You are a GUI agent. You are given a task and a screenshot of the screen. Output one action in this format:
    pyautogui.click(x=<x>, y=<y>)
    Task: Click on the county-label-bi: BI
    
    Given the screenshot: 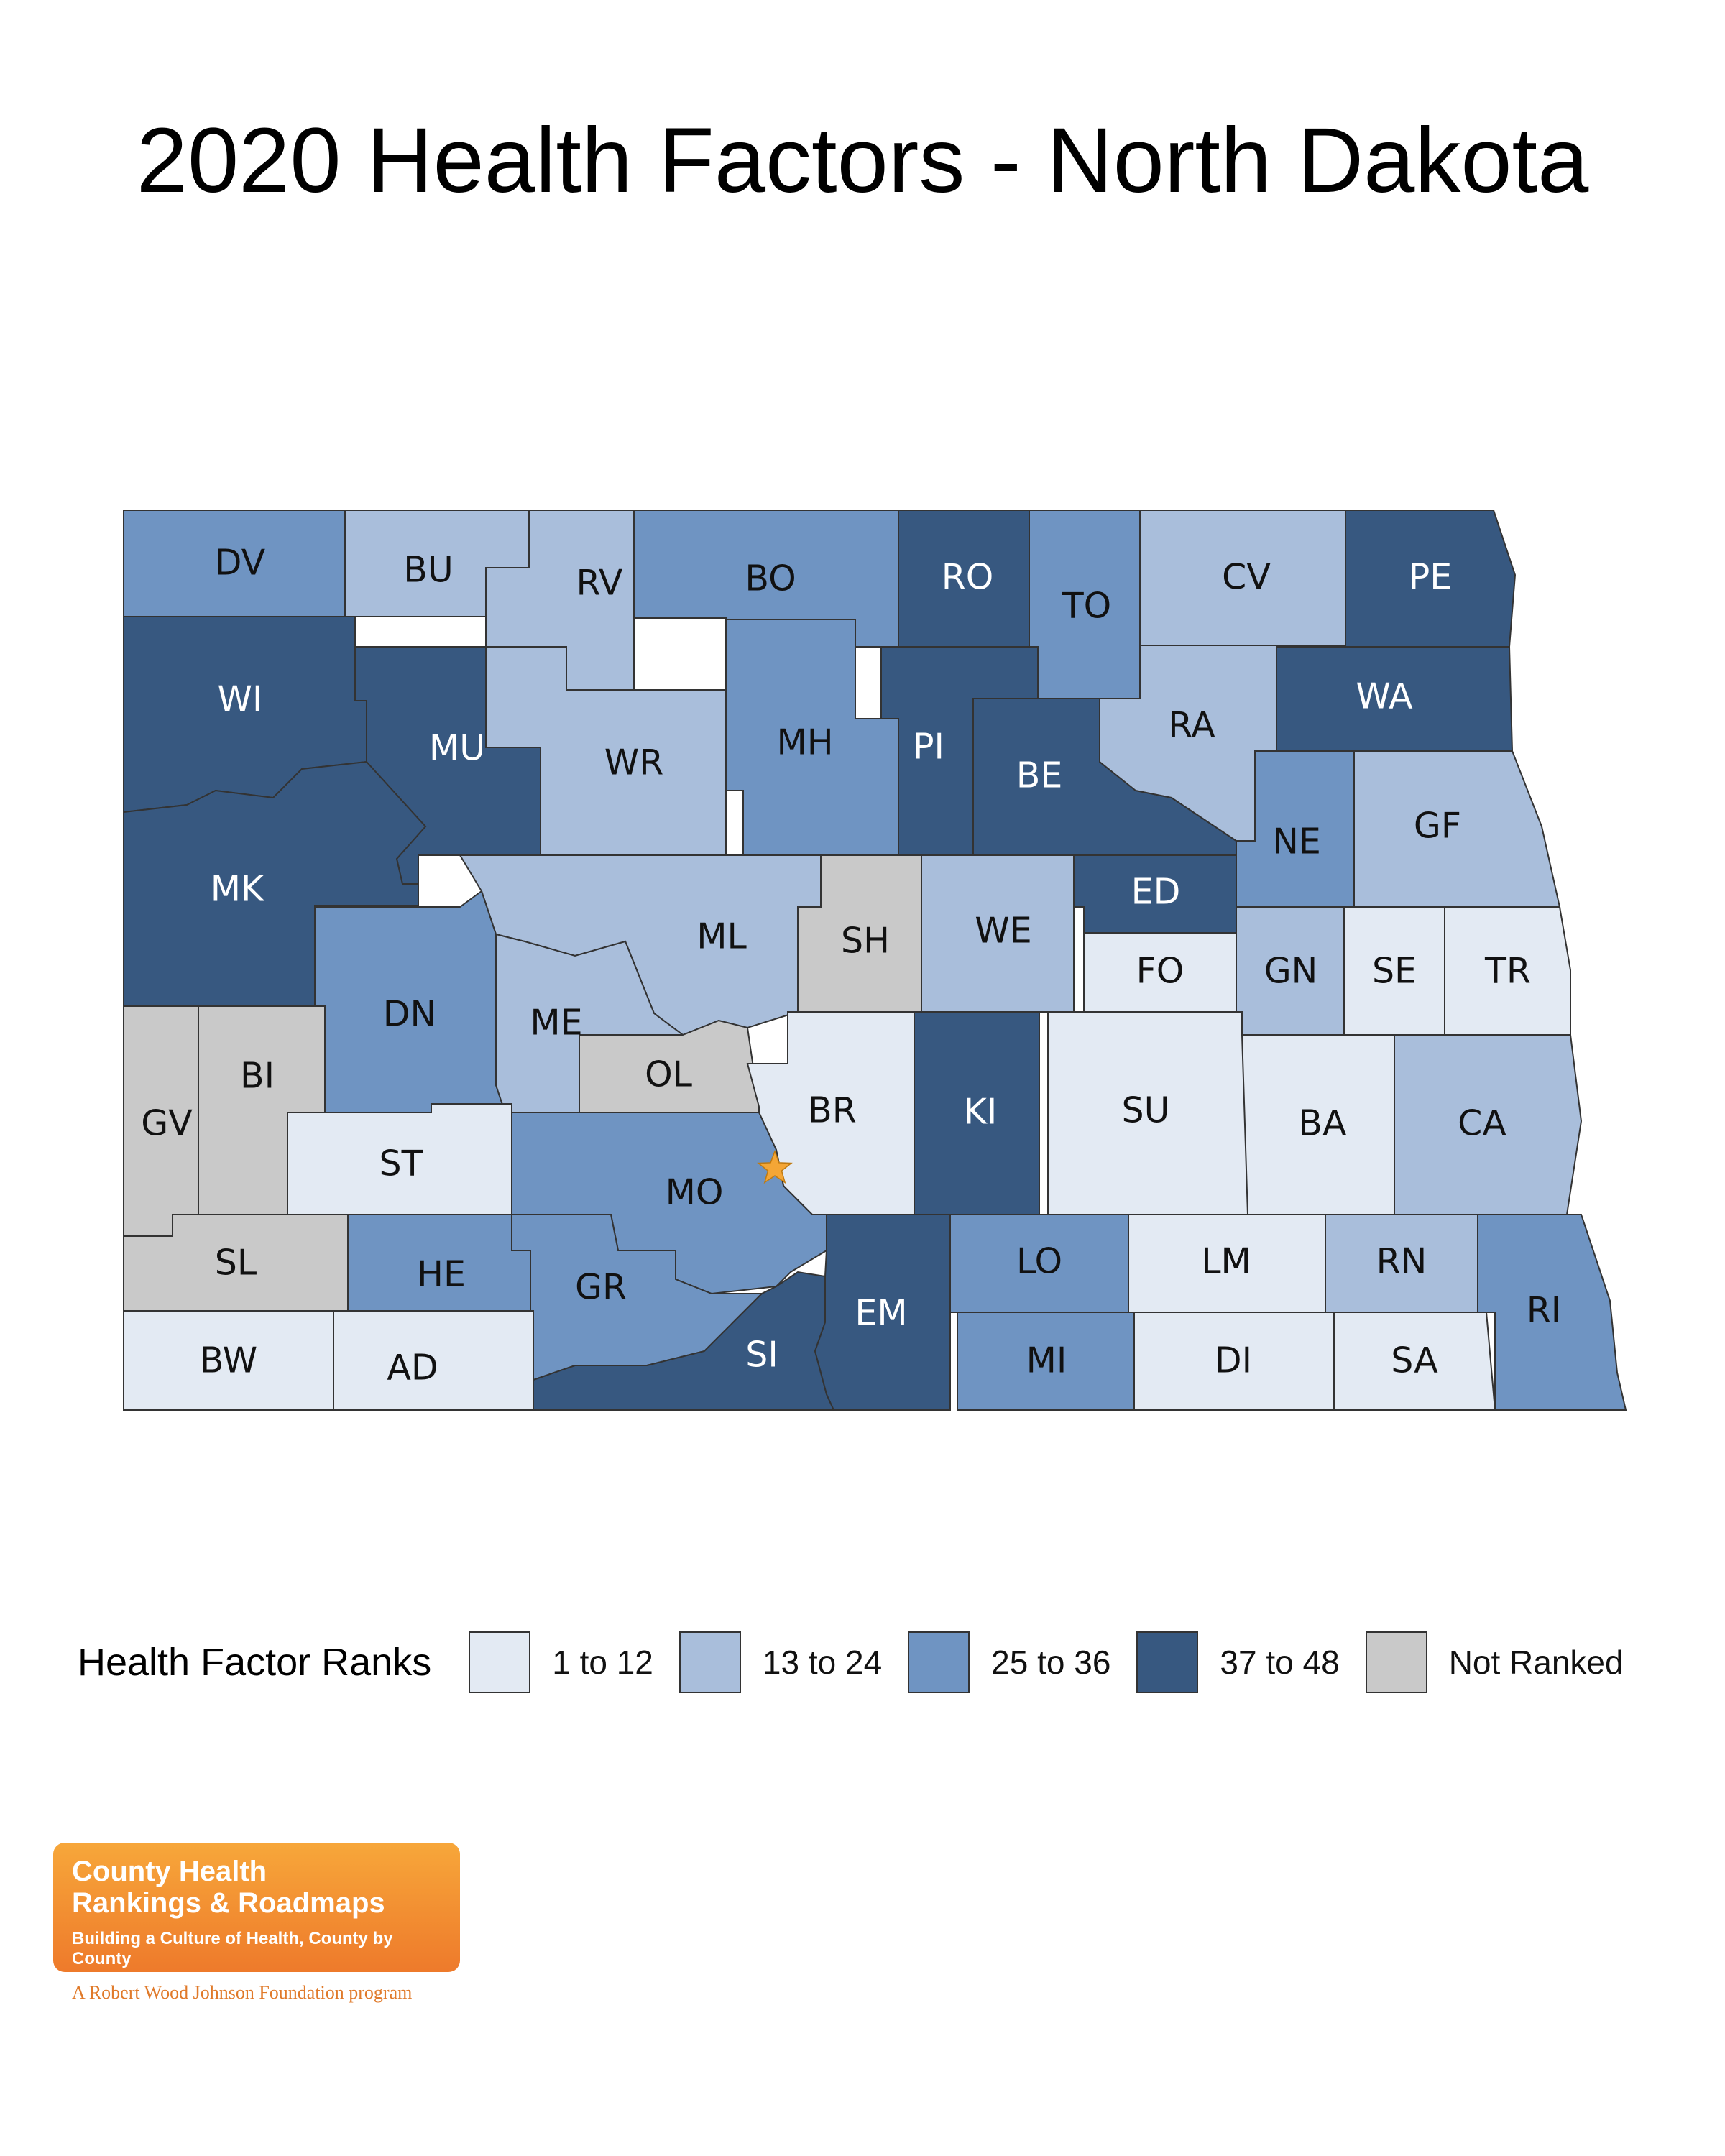 What is the action you would take?
    pyautogui.click(x=257, y=1076)
    